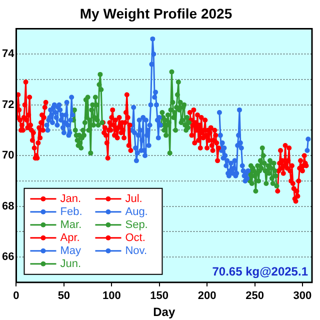 This screenshot has height=320, width=320. I want to click on legend-label: Nov., so click(136, 250).